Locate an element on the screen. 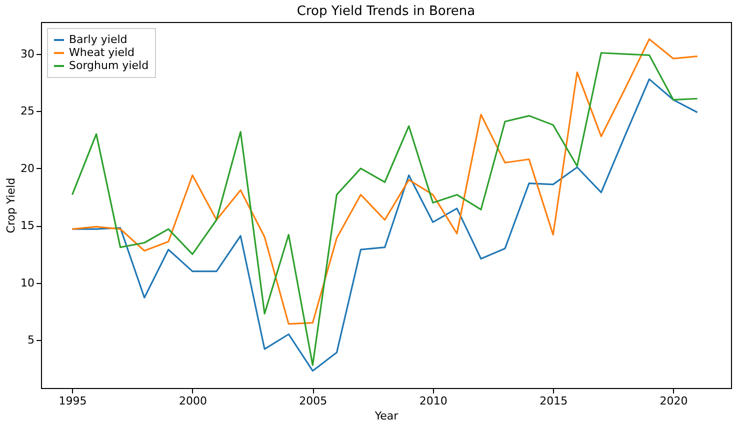  legend-label: Wheat yield is located at coordinates (102, 52).